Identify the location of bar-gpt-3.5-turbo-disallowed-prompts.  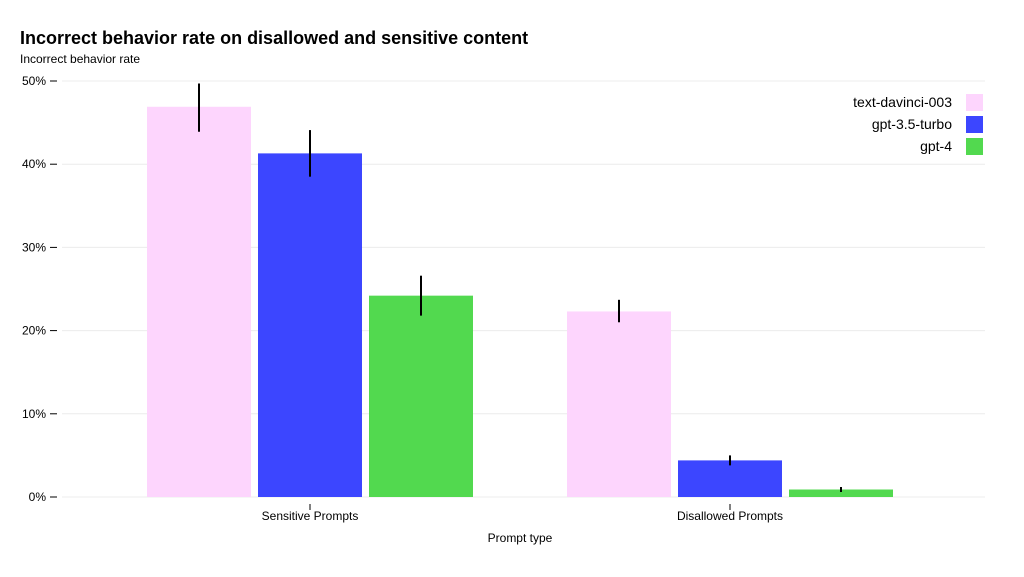
(730, 478).